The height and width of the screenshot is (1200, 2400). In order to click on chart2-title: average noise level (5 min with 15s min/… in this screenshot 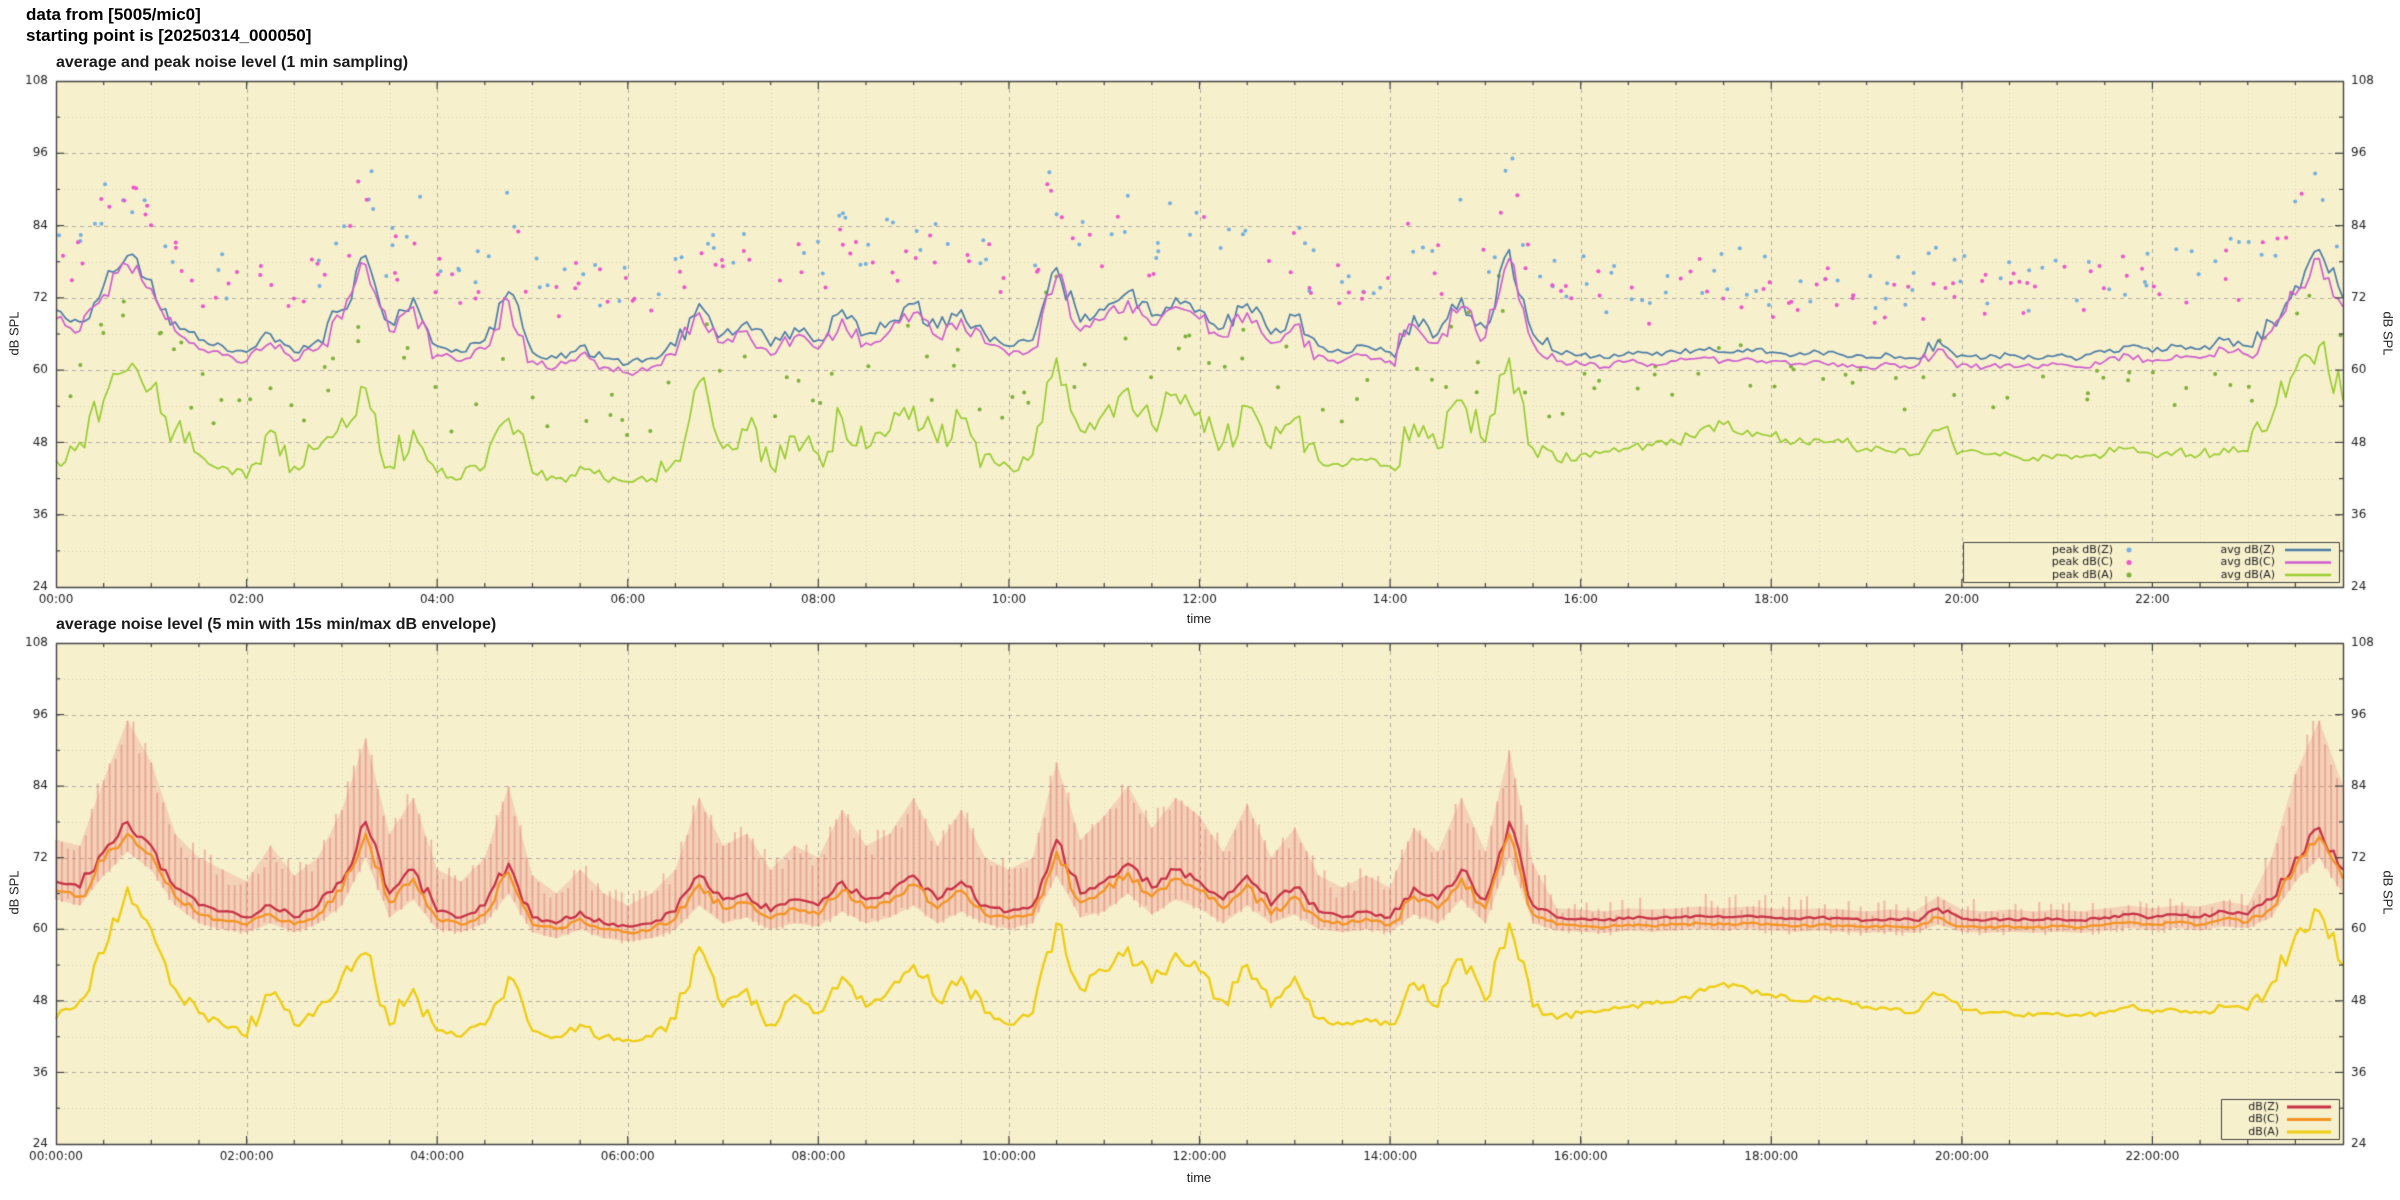, I will do `click(276, 624)`.